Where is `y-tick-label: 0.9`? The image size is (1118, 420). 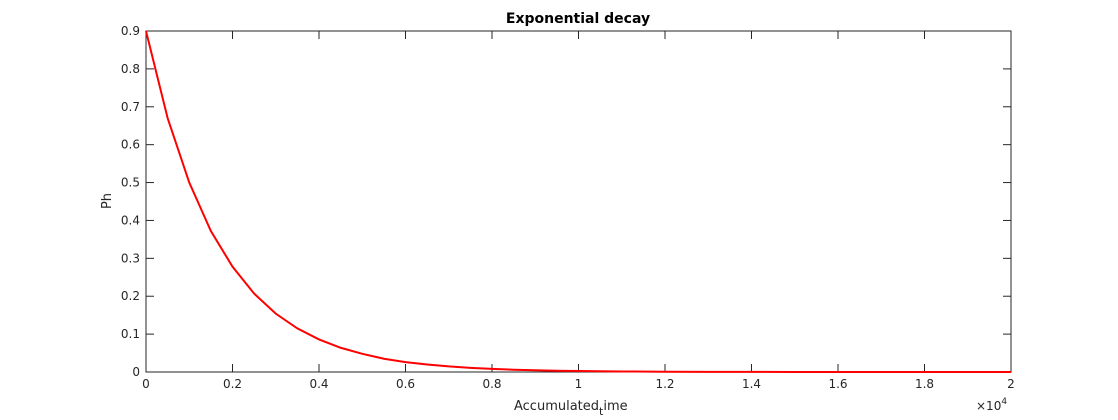
y-tick-label: 0.9 is located at coordinates (130, 31).